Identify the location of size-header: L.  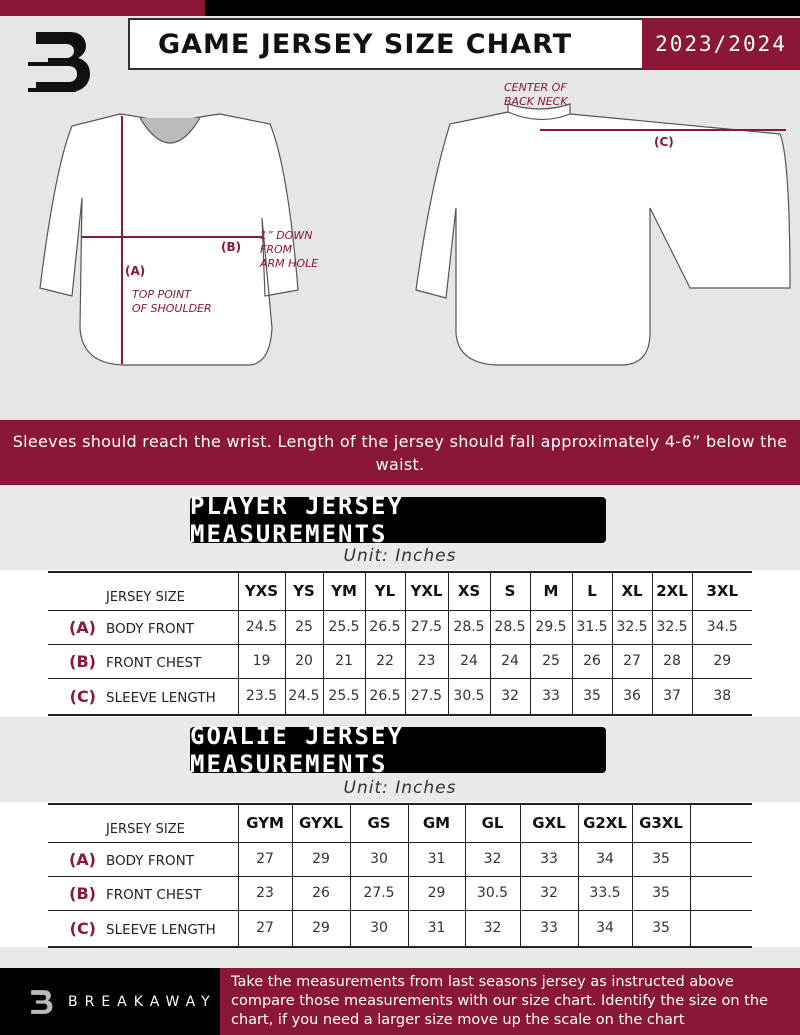
(592, 591).